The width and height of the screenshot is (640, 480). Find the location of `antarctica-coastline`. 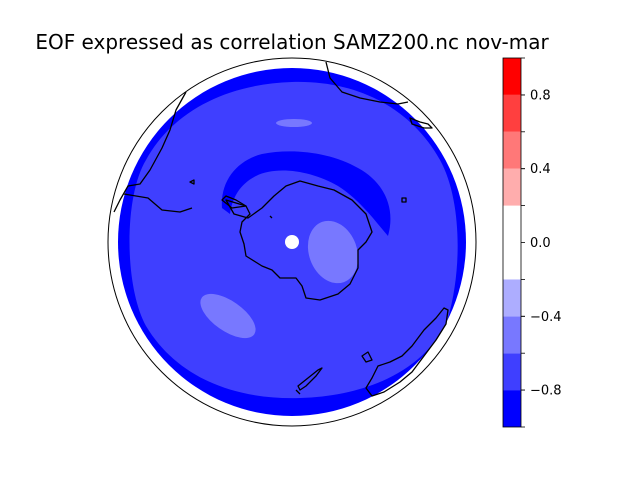

antarctica-coastline is located at coordinates (299, 240).